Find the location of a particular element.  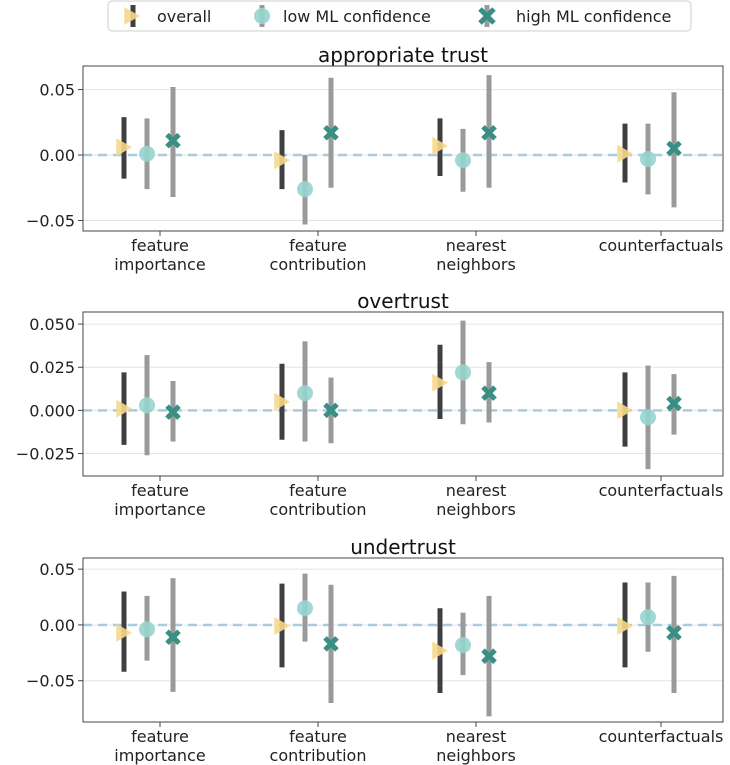

y-tick-label: −0.025 is located at coordinates (45, 454).